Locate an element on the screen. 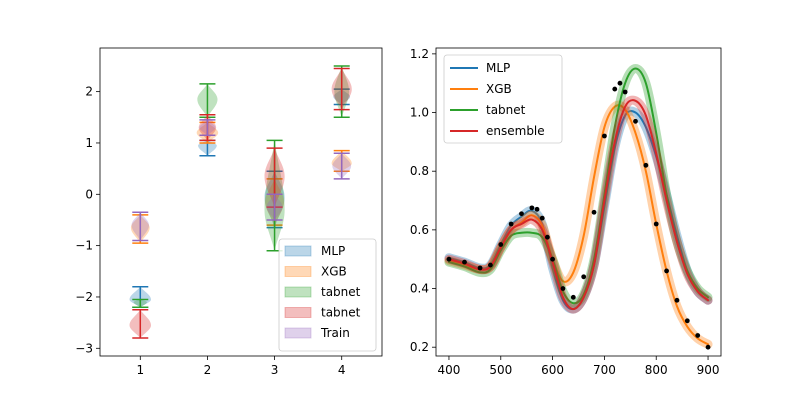  violin-x-tick-label-3: 4 is located at coordinates (342, 370).